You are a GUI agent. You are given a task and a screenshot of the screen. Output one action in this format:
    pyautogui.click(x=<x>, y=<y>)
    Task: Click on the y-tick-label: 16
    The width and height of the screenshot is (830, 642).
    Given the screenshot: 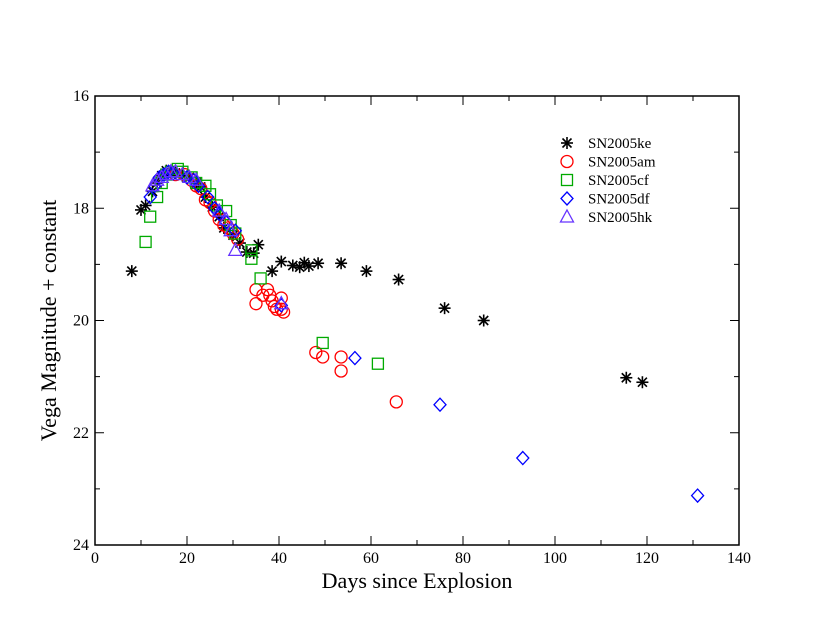 What is the action you would take?
    pyautogui.click(x=81, y=96)
    